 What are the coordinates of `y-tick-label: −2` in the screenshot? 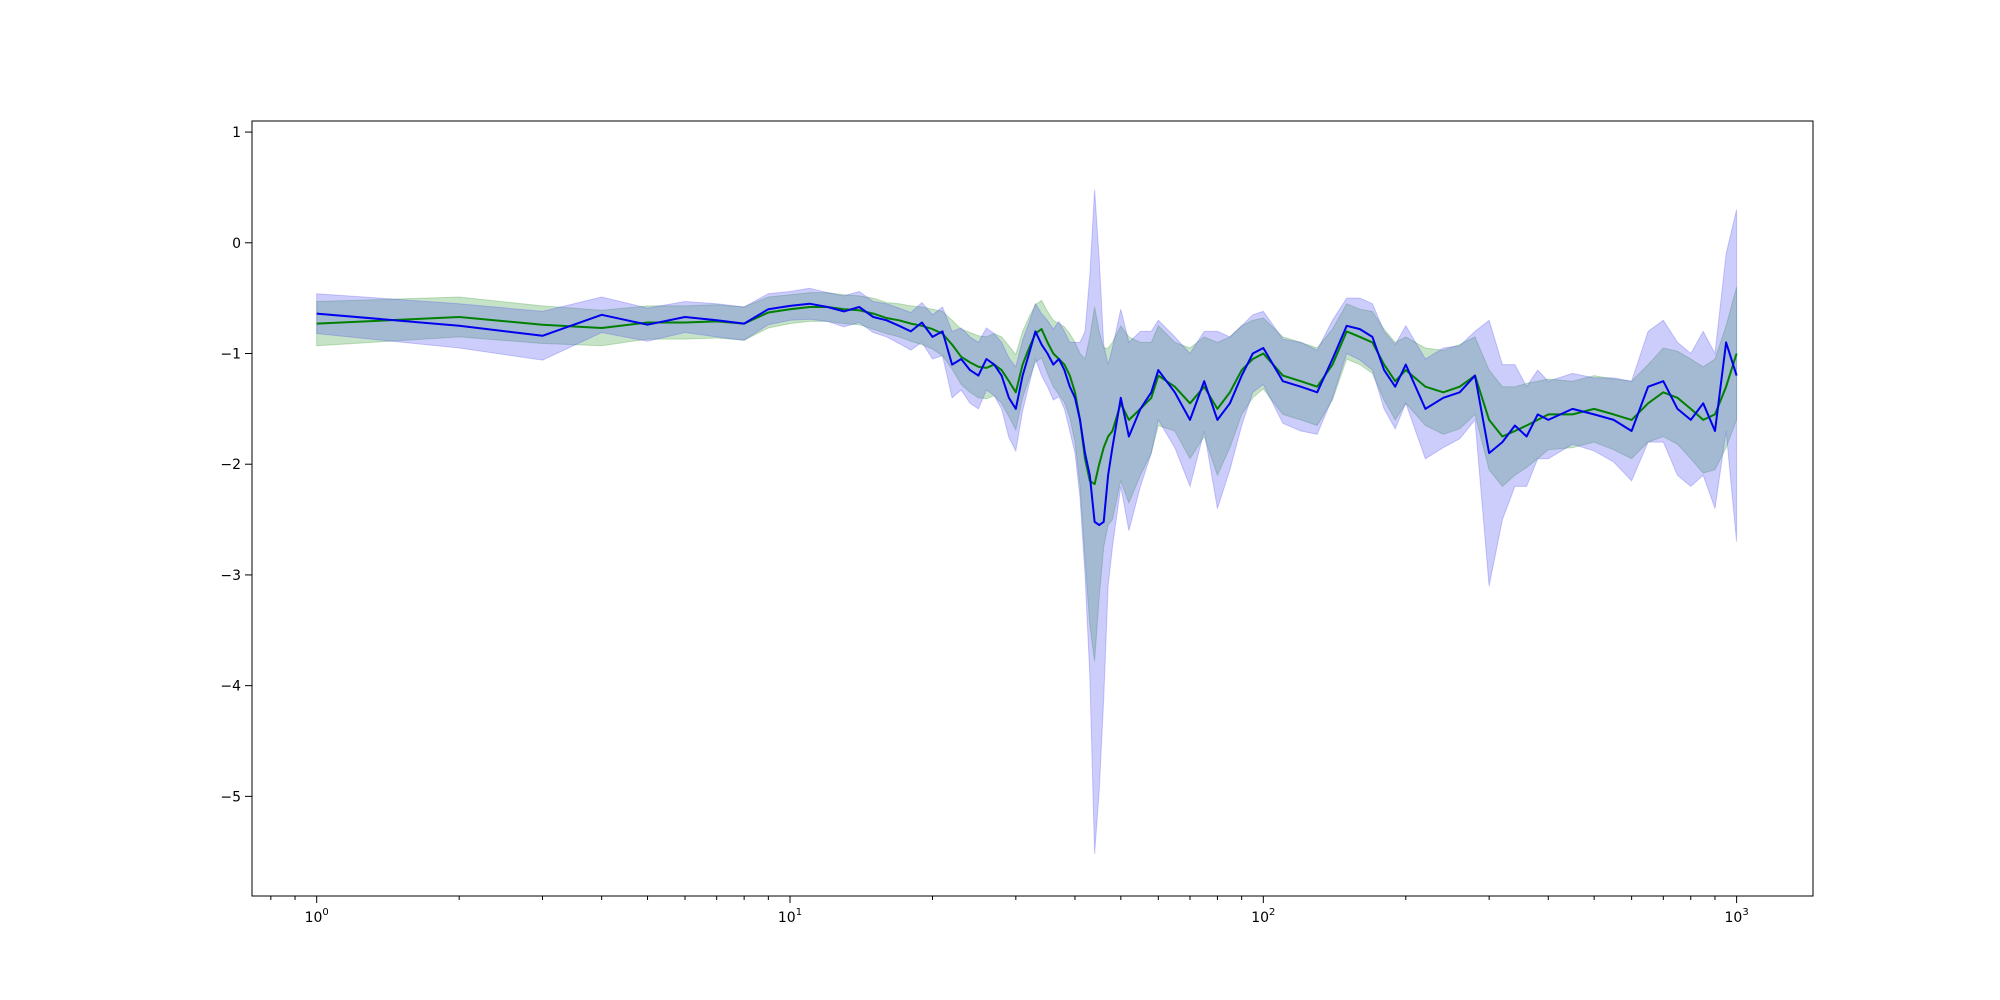 It's located at (230, 465).